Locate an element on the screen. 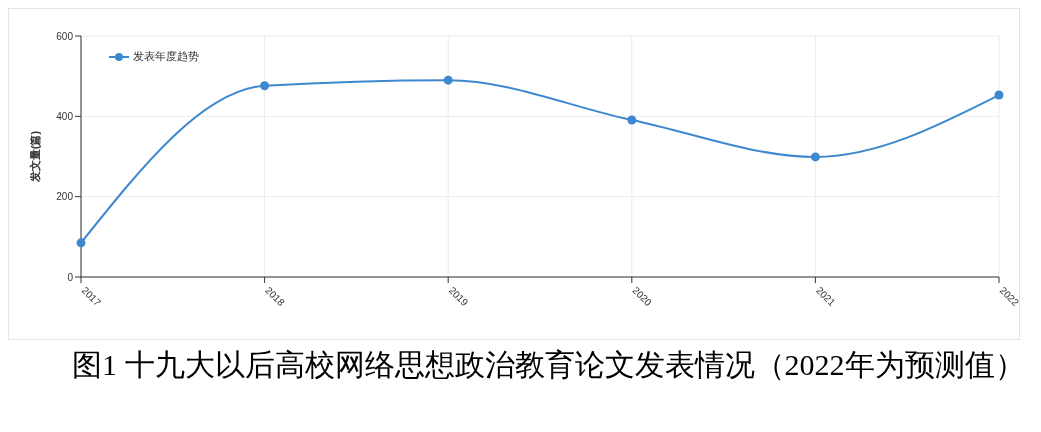 This screenshot has width=1041, height=432. y-tick-label: 0 is located at coordinates (70, 277).